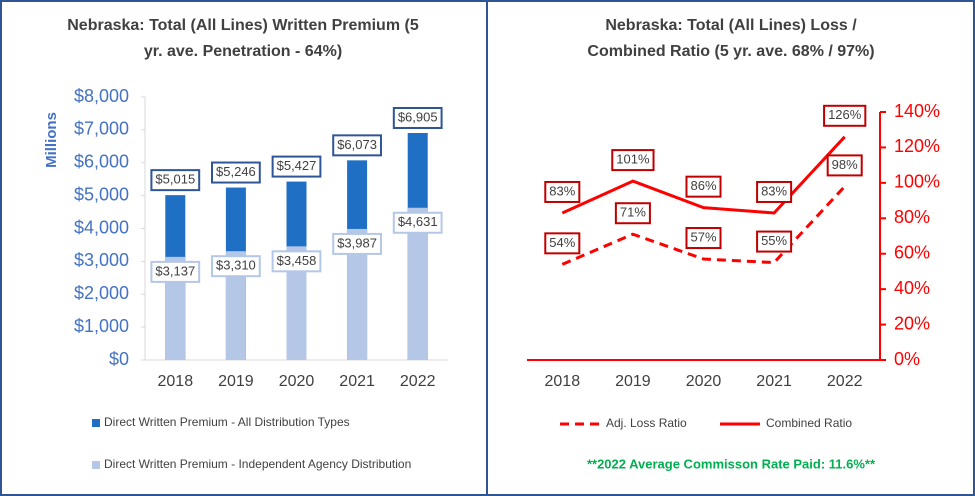  What do you see at coordinates (51, 140) in the screenshot?
I see `y-axis-label: Millions` at bounding box center [51, 140].